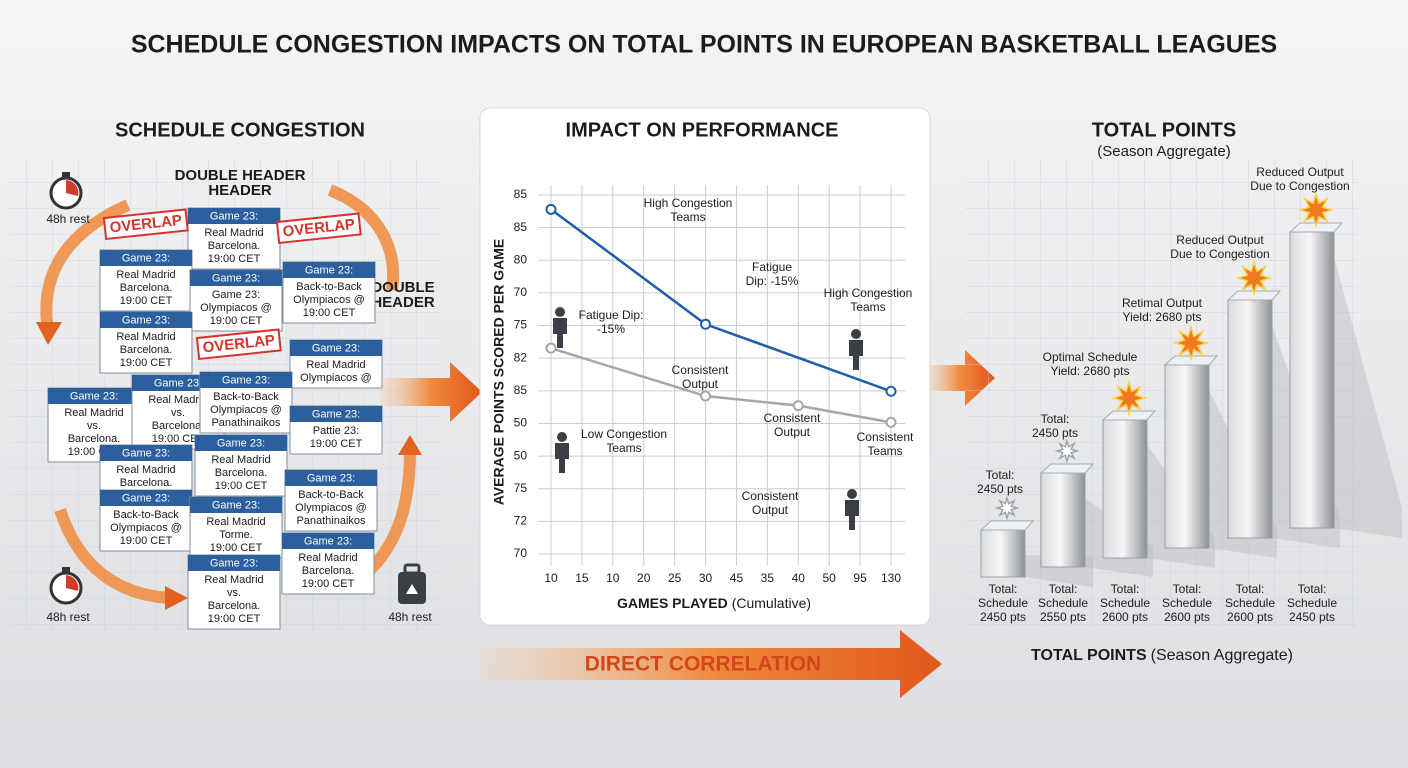  Describe the element at coordinates (721, 385) in the screenshot. I see `series-line` at that location.